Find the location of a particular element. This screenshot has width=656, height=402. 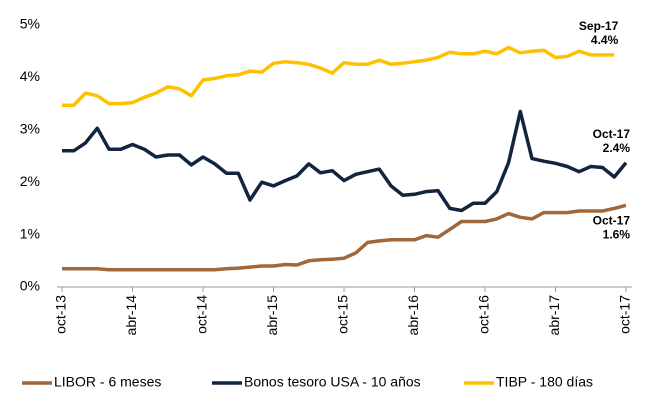

x-tick-label: abr-15 is located at coordinates (272, 315).